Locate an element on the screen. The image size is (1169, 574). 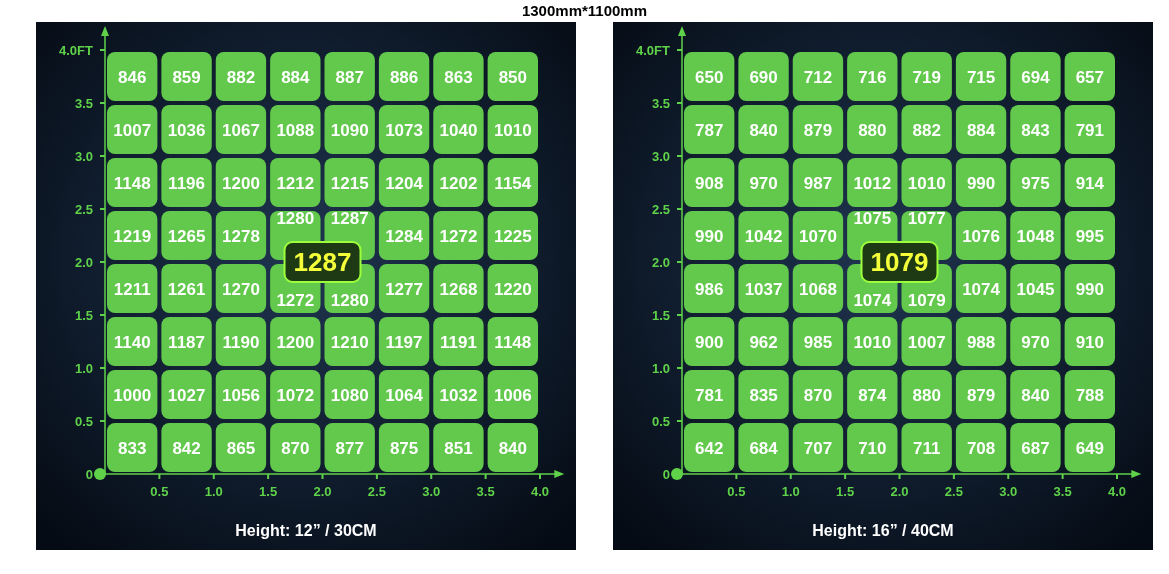
data-label: 1073 is located at coordinates (404, 130).